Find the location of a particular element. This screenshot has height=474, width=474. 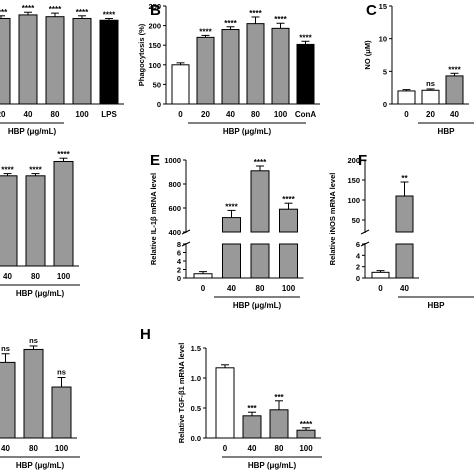

panel-b-x-tick-label: 100 is located at coordinates (281, 114).